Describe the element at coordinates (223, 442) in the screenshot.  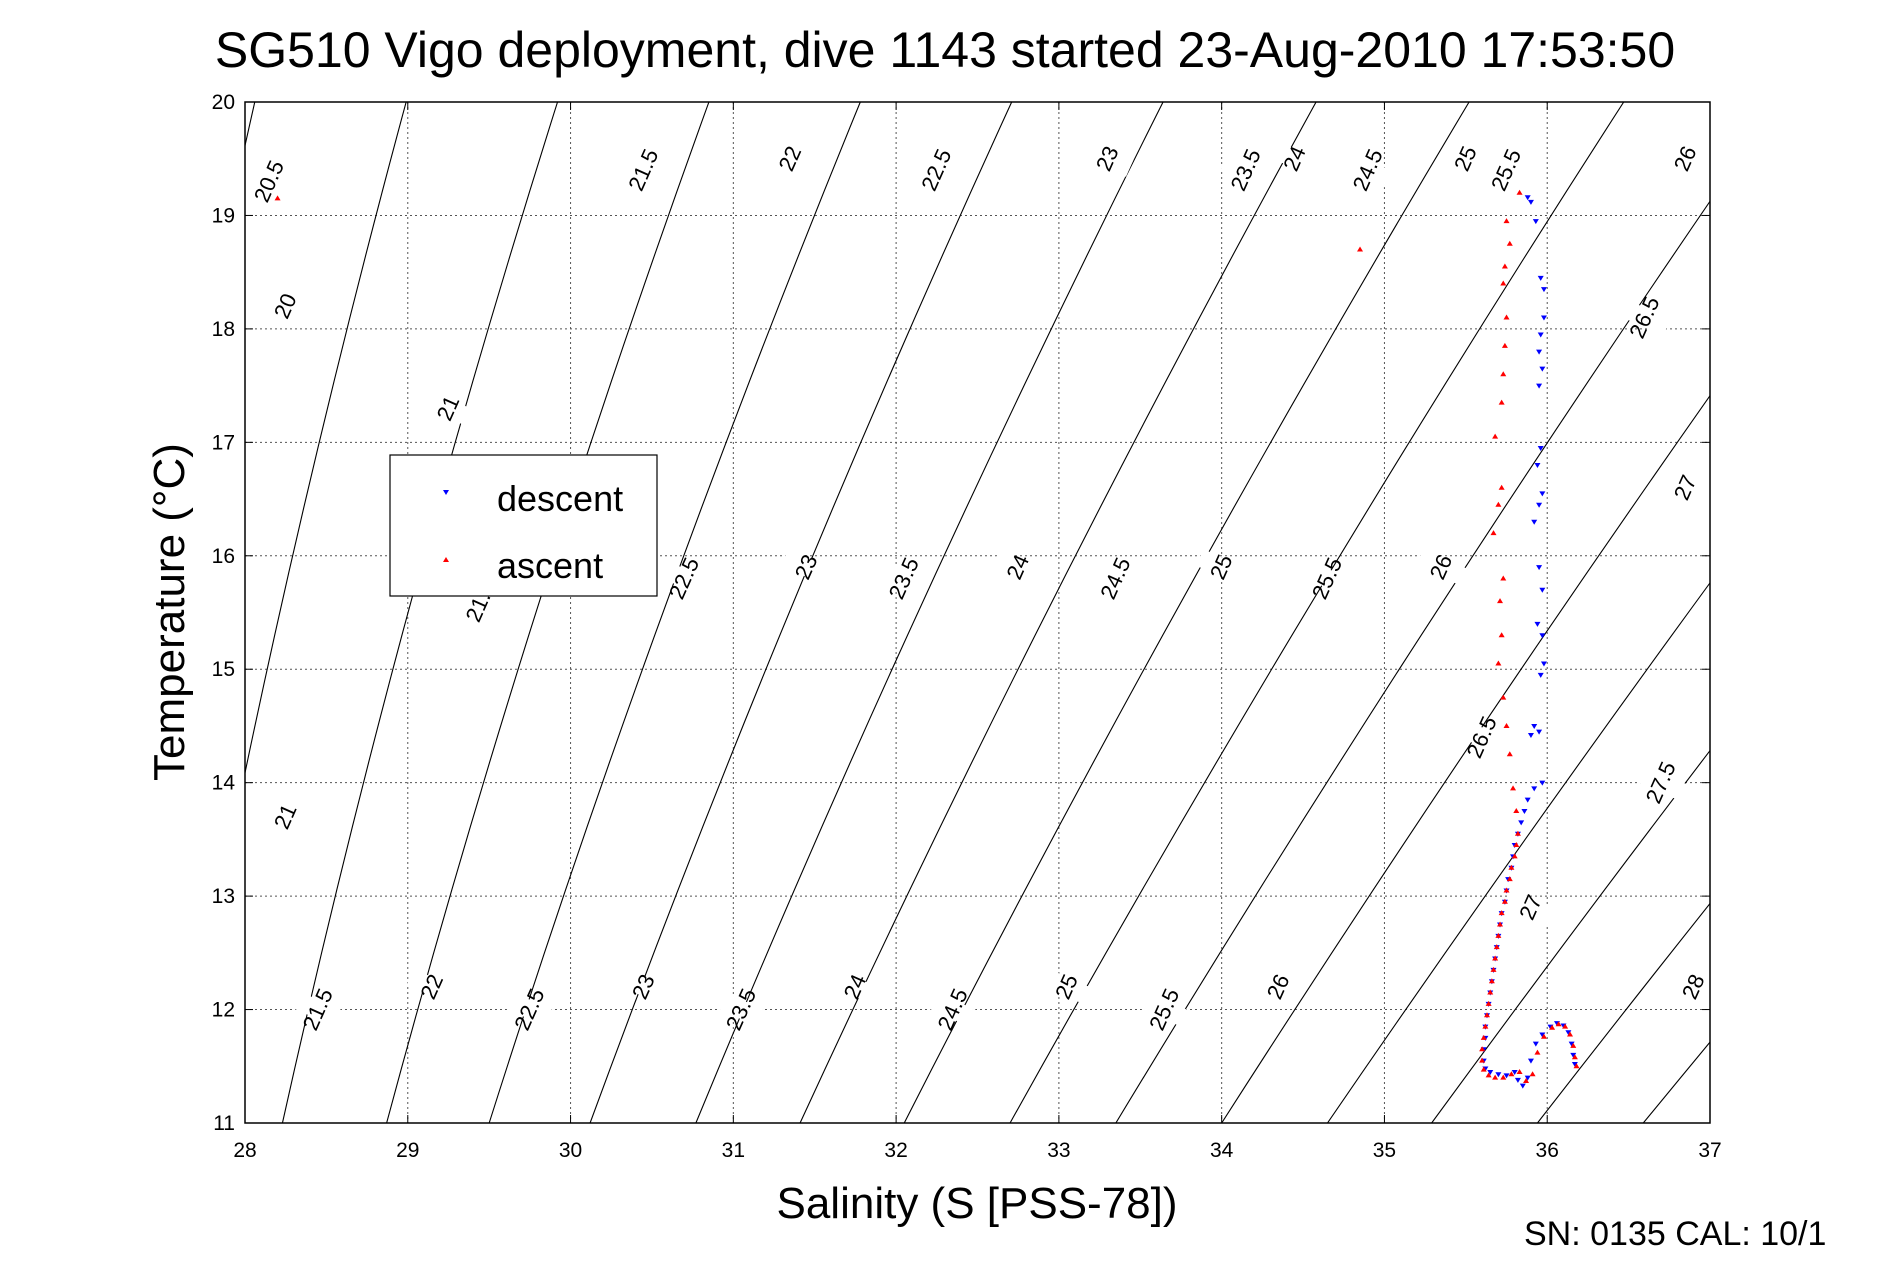
I see `y-tick-label: 17` at that location.